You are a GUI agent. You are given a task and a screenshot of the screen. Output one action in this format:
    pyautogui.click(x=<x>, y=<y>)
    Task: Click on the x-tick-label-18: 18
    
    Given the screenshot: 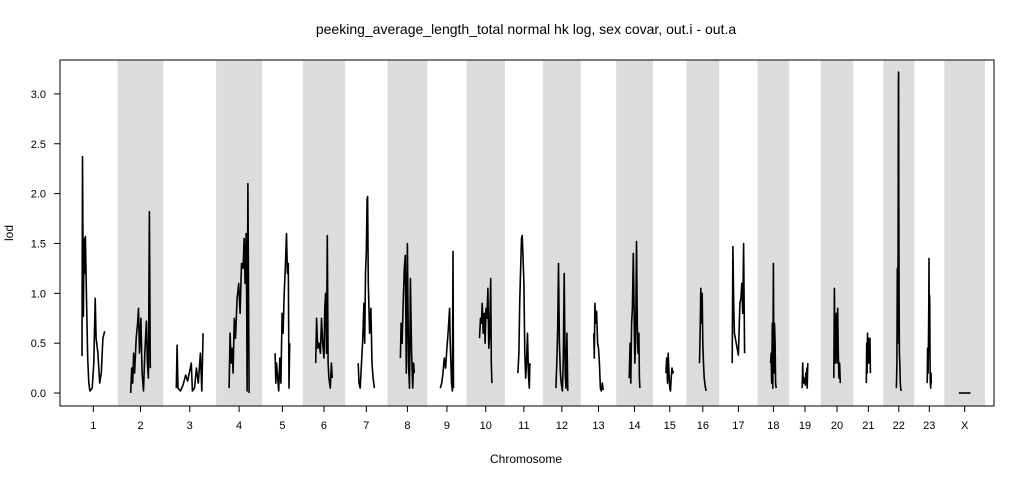 What is the action you would take?
    pyautogui.click(x=773, y=426)
    